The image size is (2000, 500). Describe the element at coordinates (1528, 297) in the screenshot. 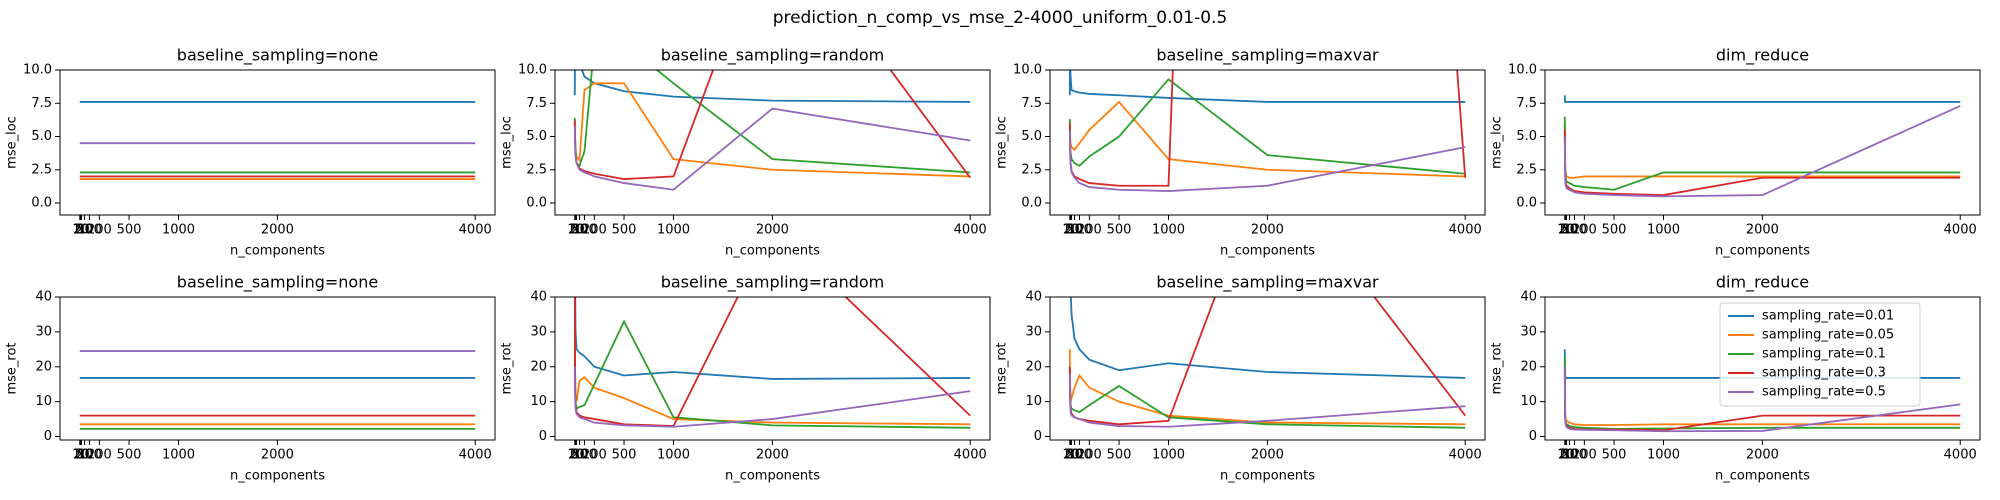

I see `y-tick-label: 40` at that location.